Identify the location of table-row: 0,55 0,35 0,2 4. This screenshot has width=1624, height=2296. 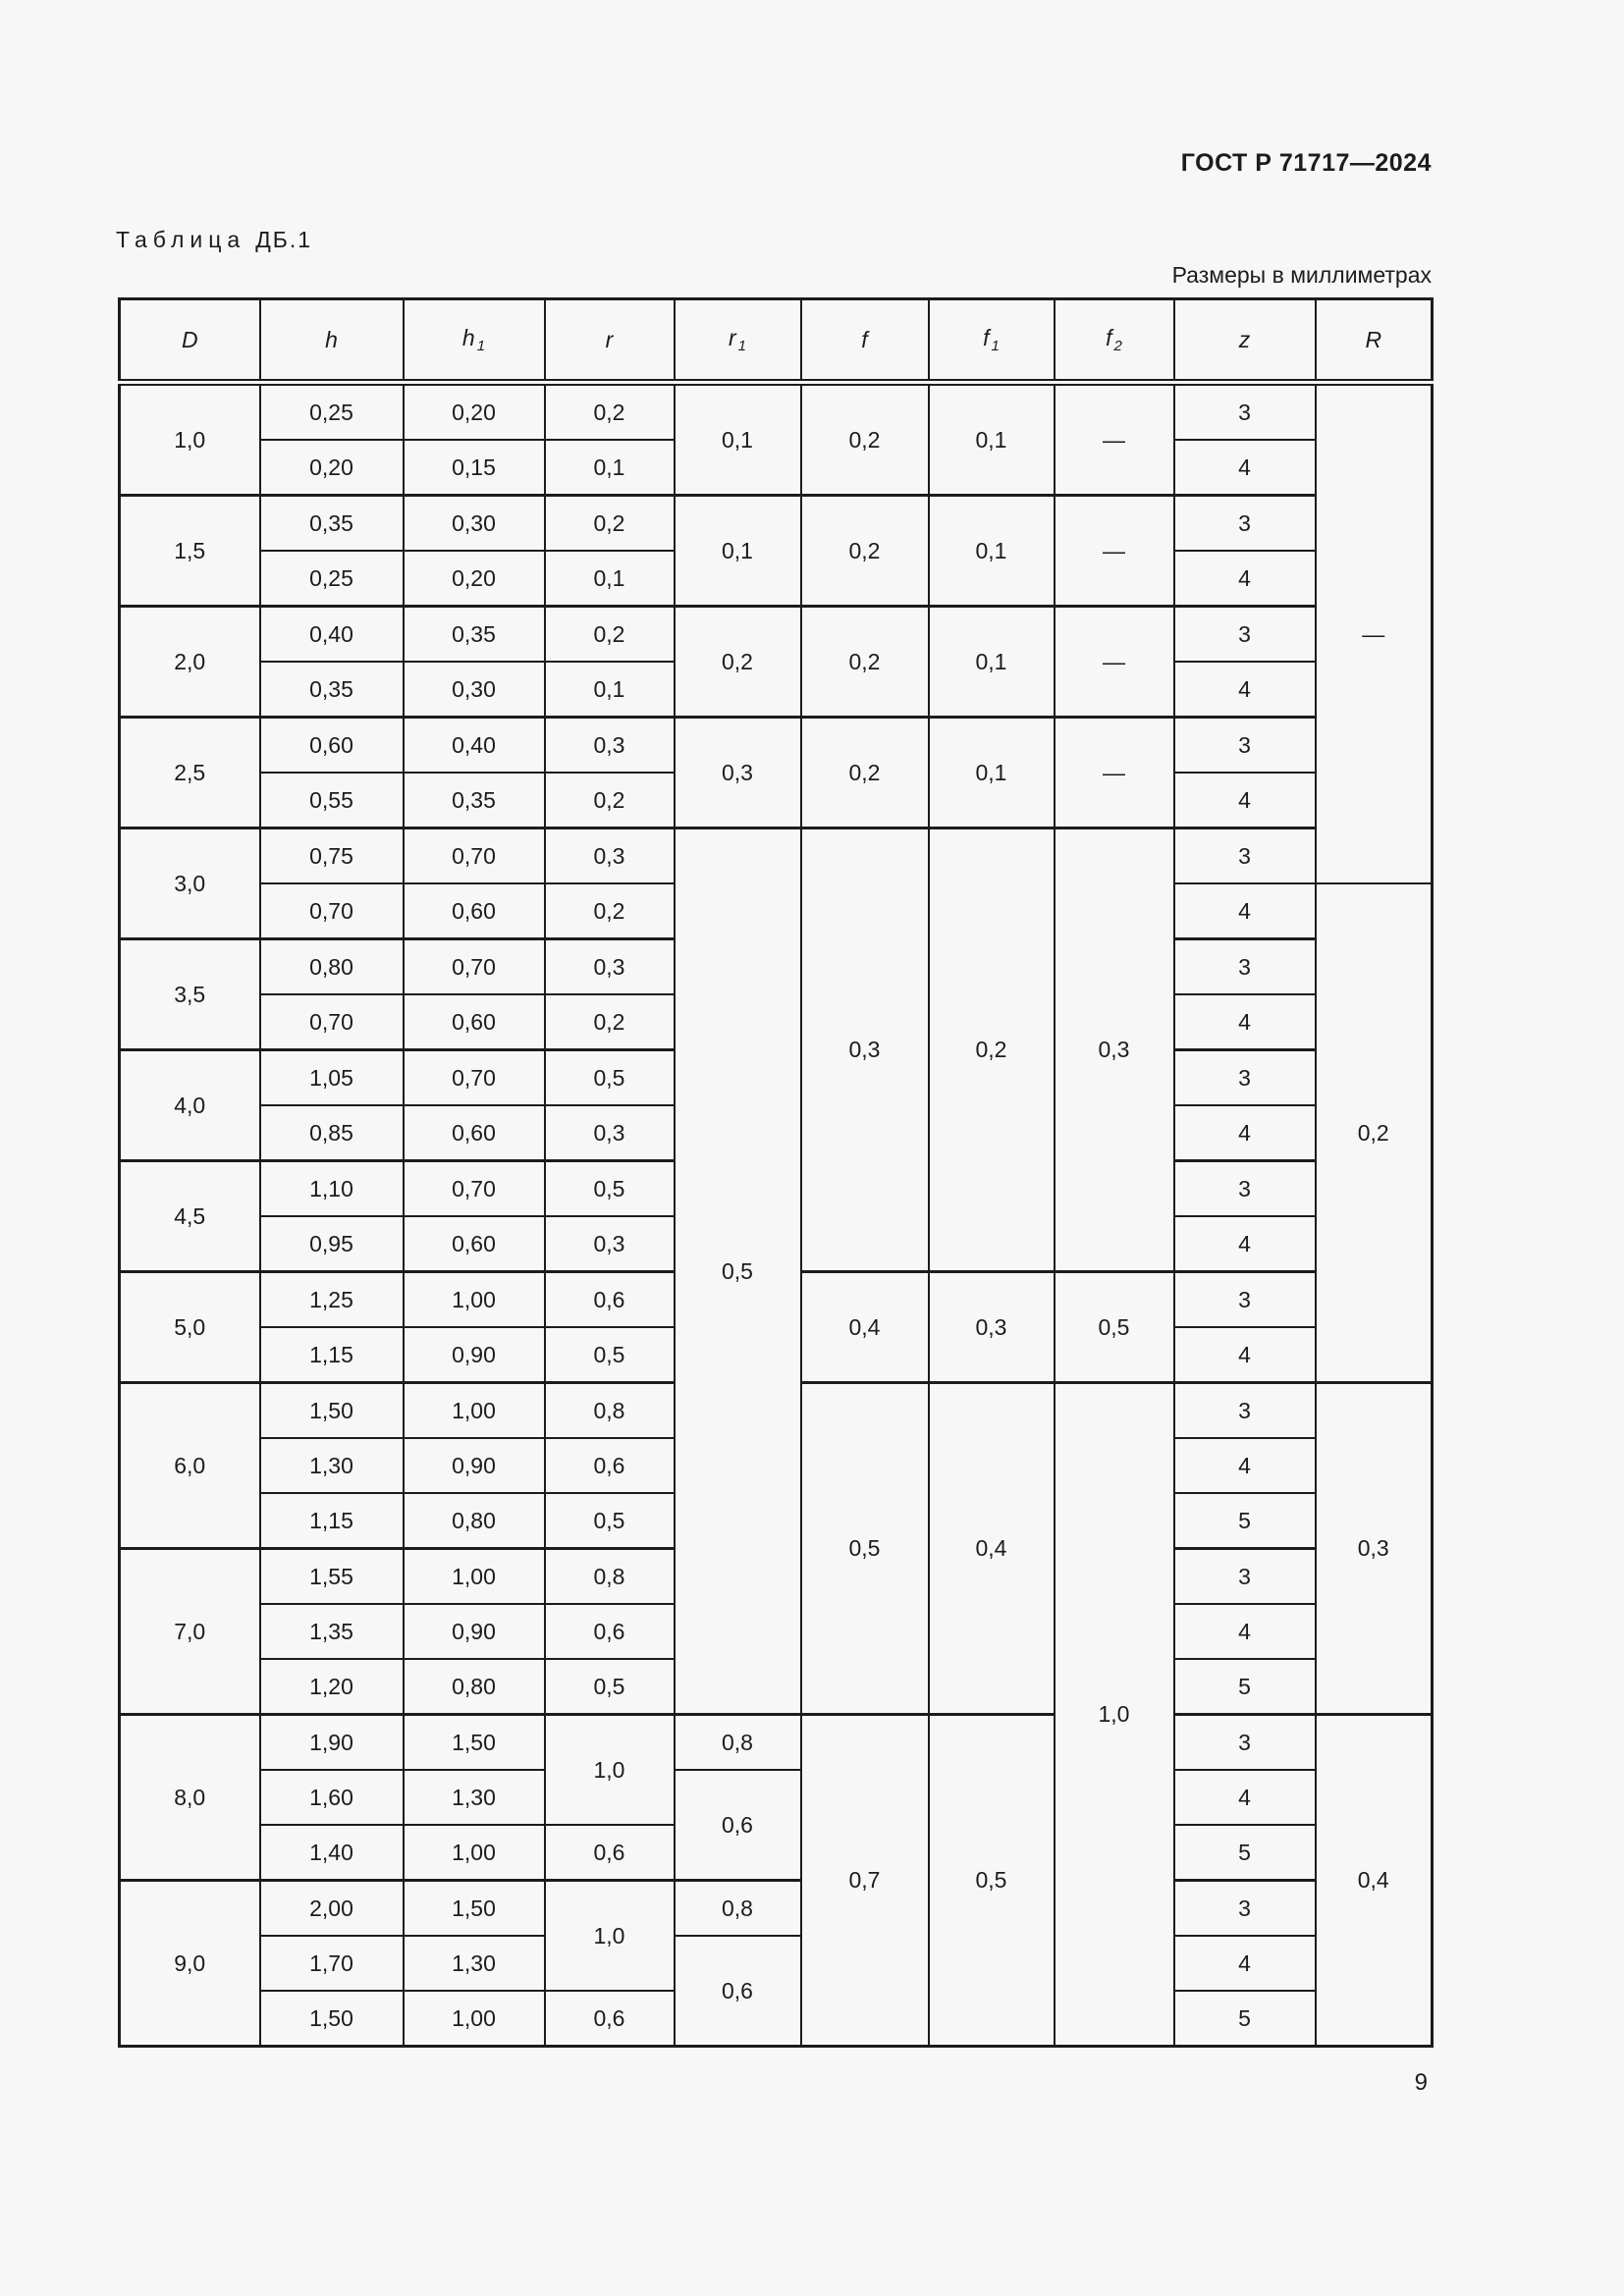
(776, 800).